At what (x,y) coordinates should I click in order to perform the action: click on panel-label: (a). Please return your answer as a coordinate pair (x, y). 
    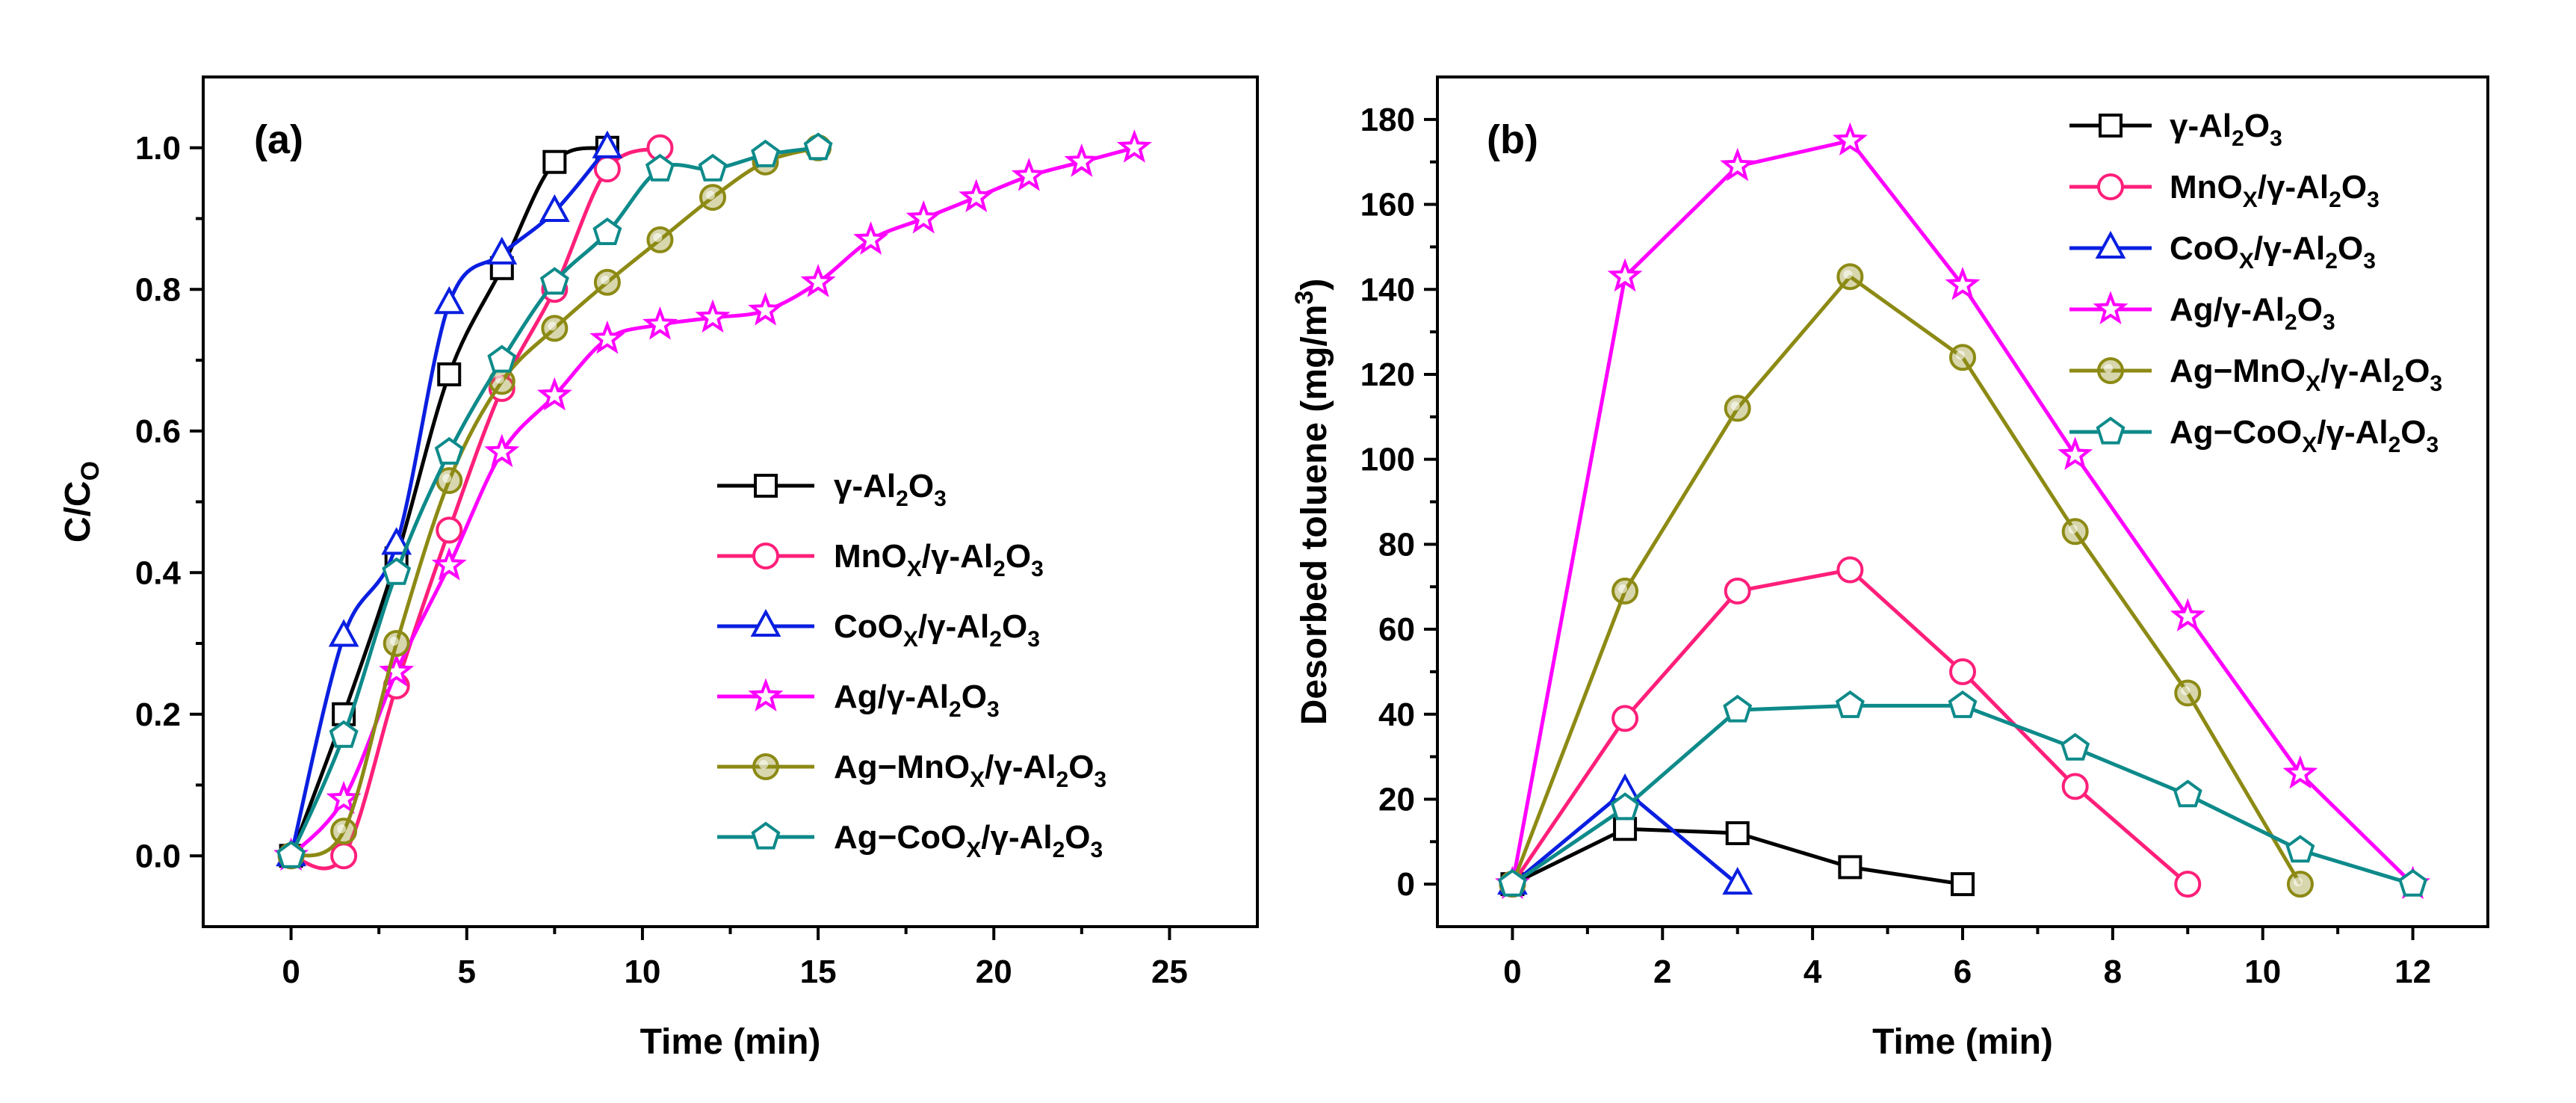
    Looking at the image, I should click on (278, 139).